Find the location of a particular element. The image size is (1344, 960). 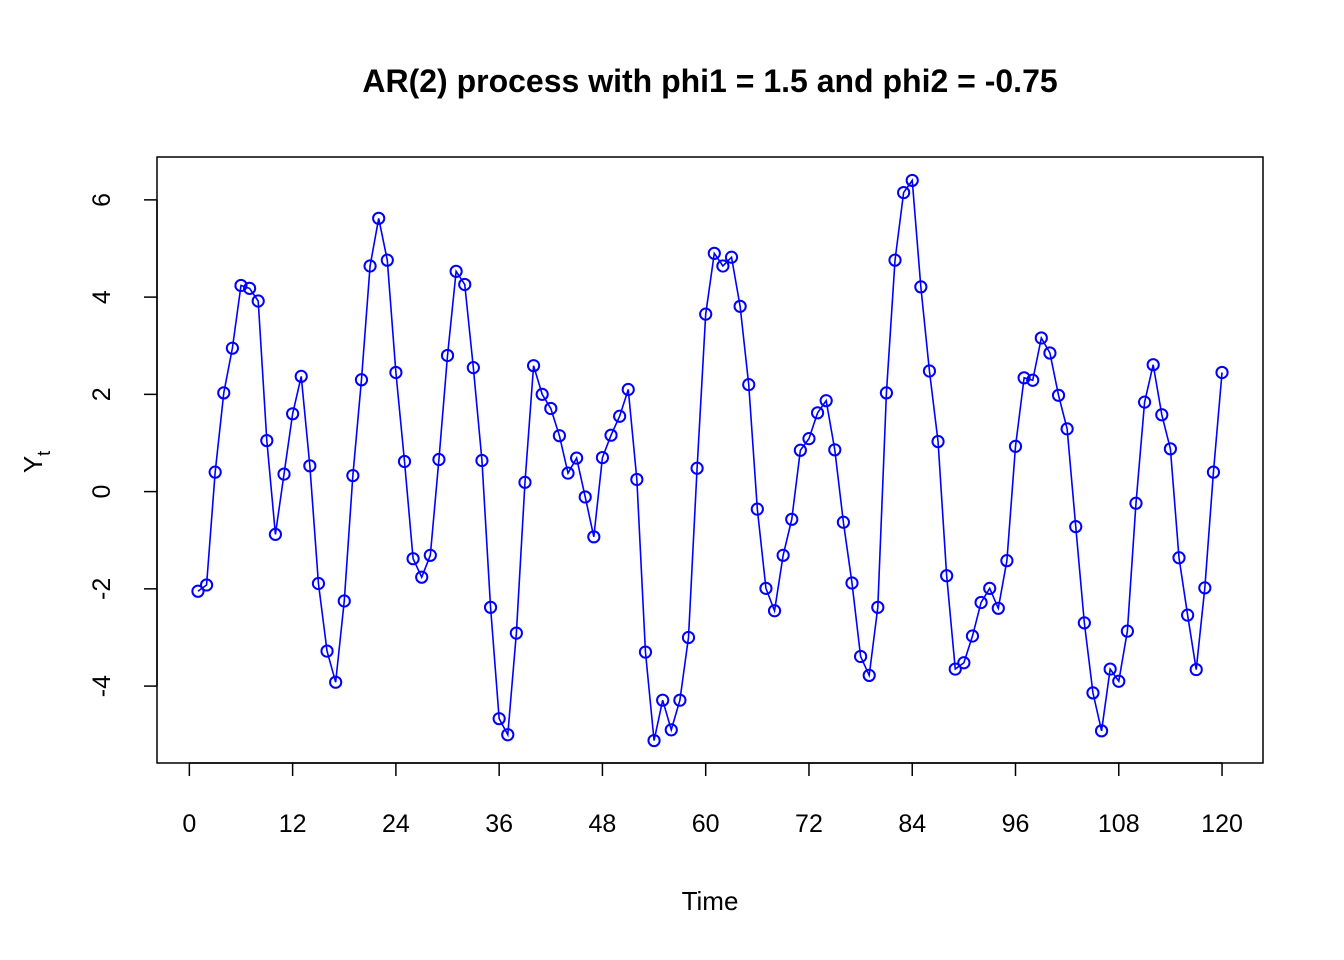

y-axis: -4 -2 0 2 4 6 is located at coordinates (123, 445).